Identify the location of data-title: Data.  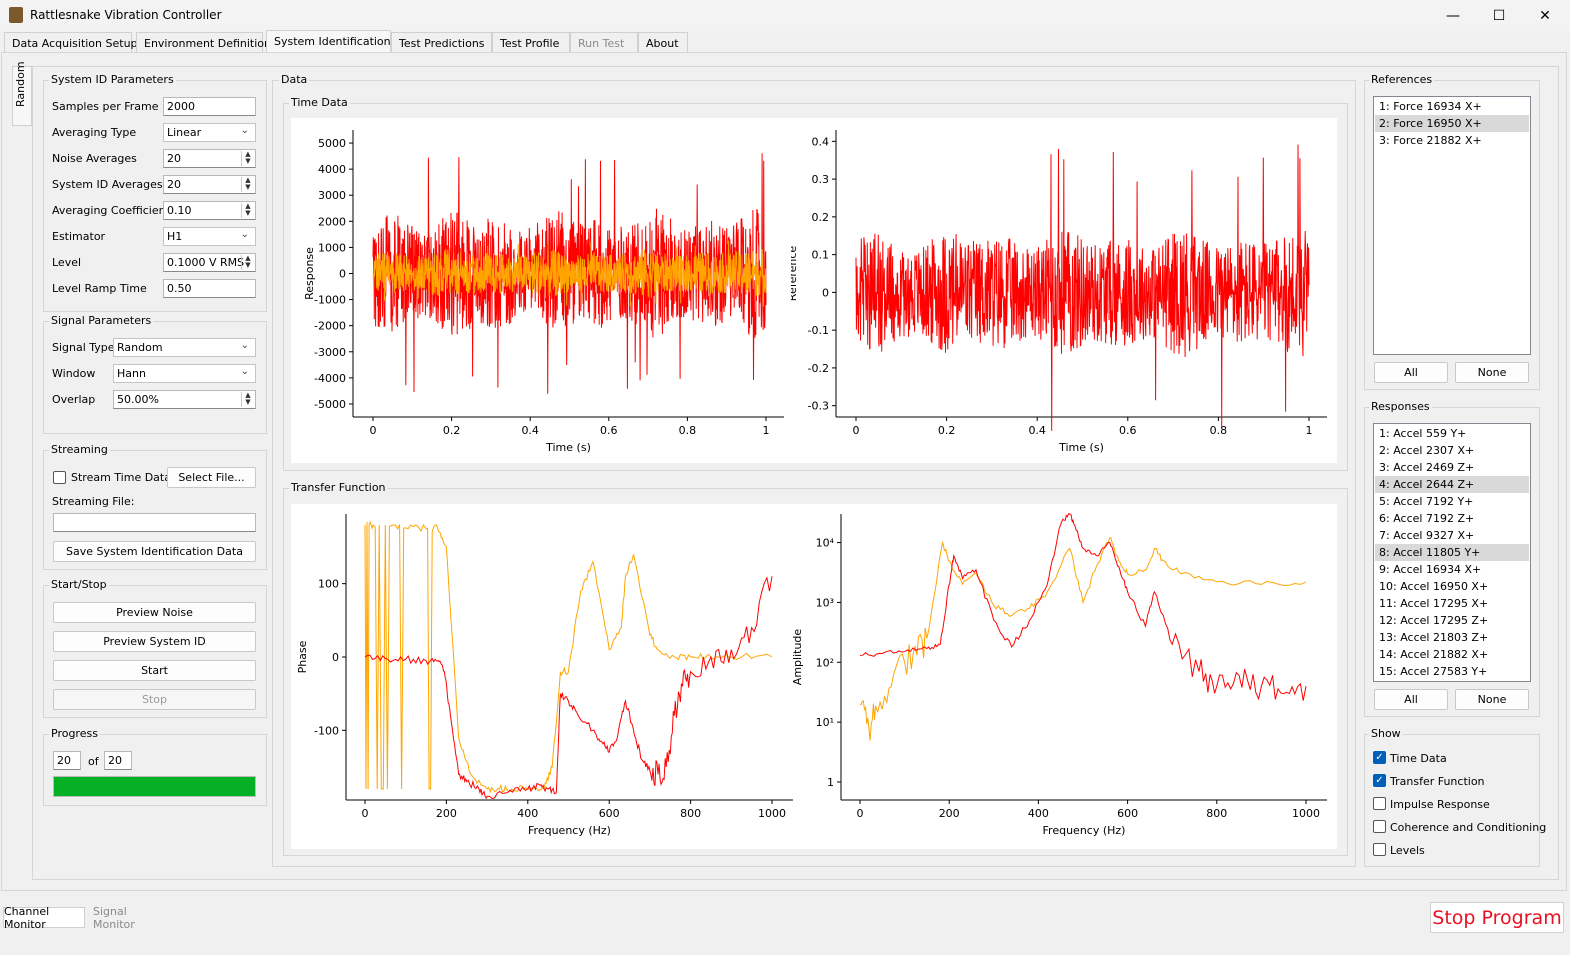
(294, 79).